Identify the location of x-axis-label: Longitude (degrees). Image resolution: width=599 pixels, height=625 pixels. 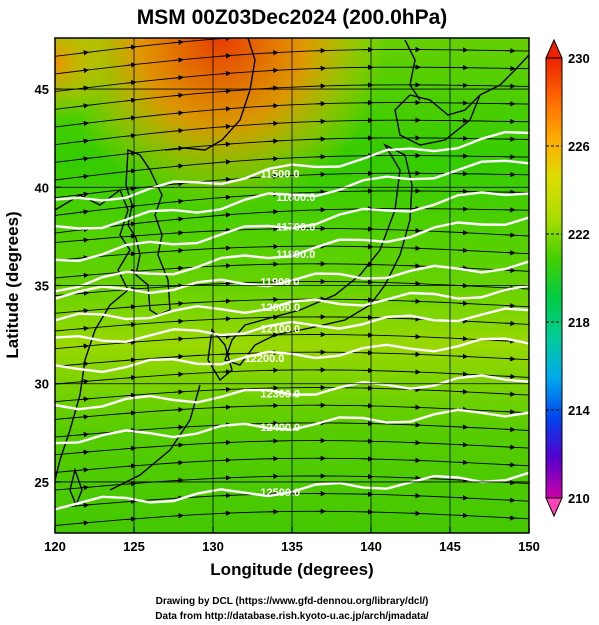
(291, 569).